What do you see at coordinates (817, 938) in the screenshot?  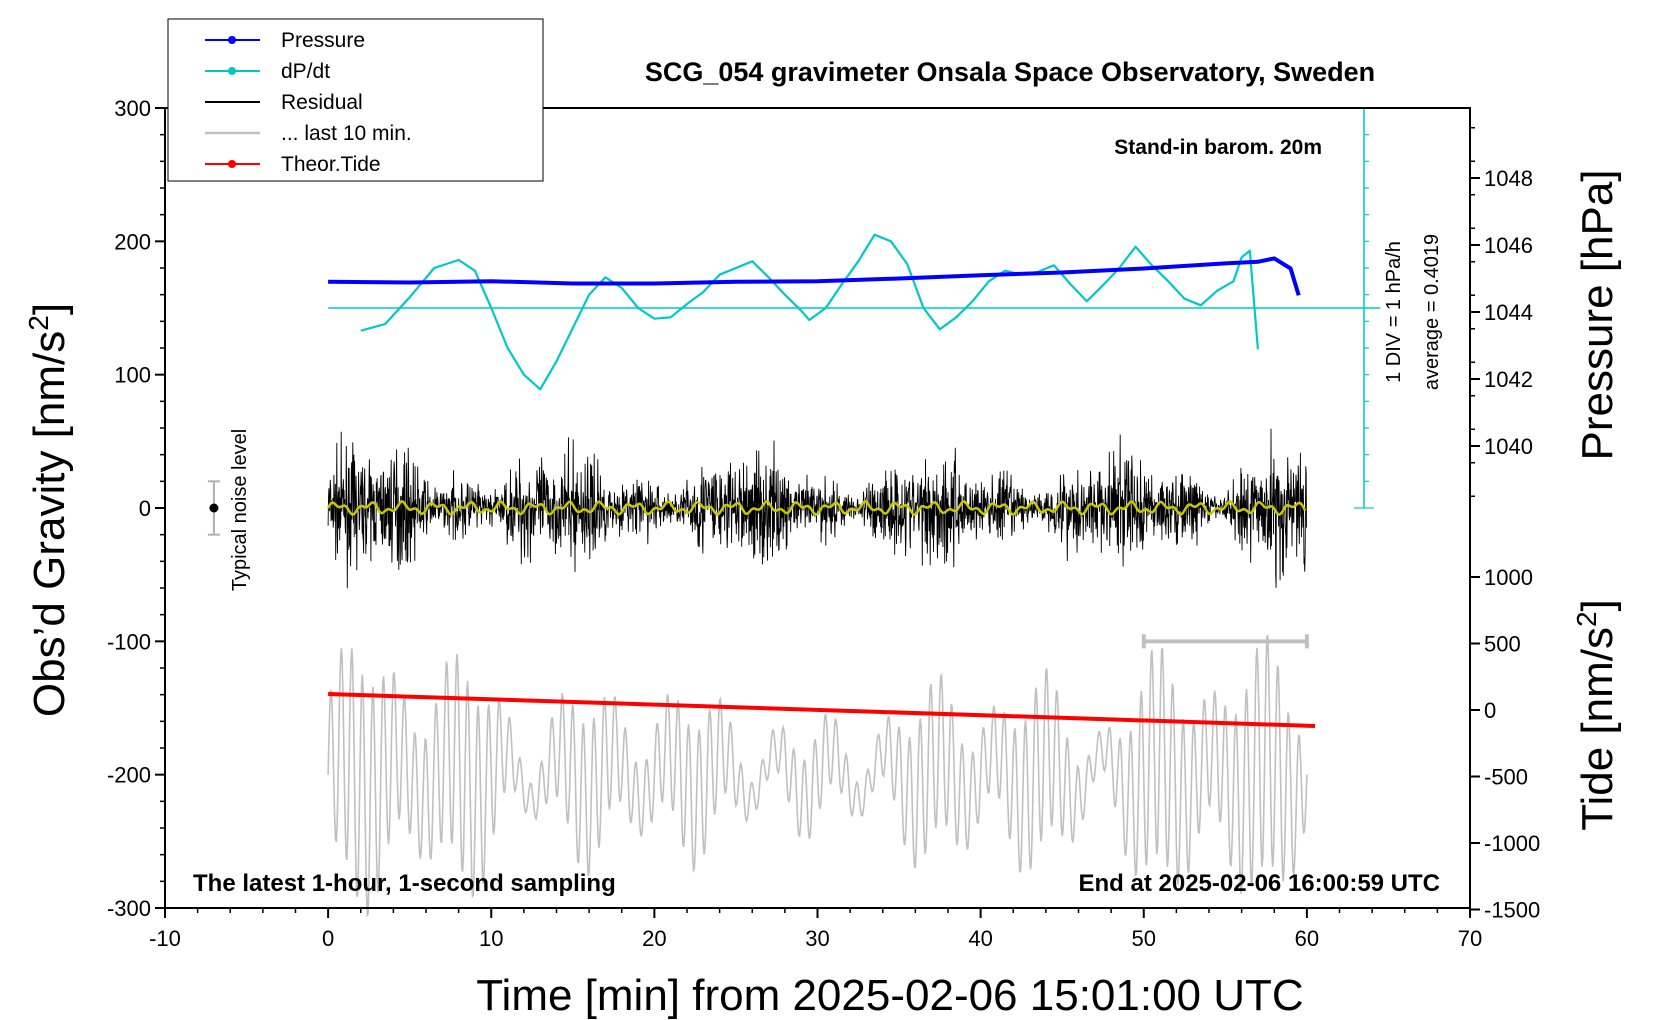 I see `x-tick-label-30: 30` at bounding box center [817, 938].